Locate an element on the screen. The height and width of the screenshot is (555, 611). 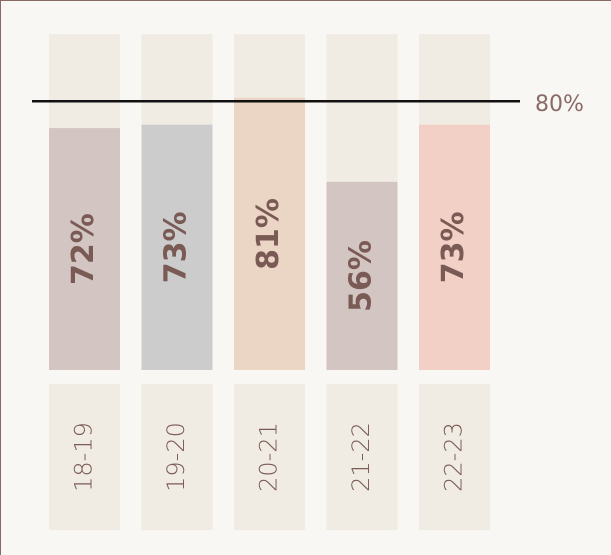
x-tick-label: 18-19 is located at coordinates (84, 457).